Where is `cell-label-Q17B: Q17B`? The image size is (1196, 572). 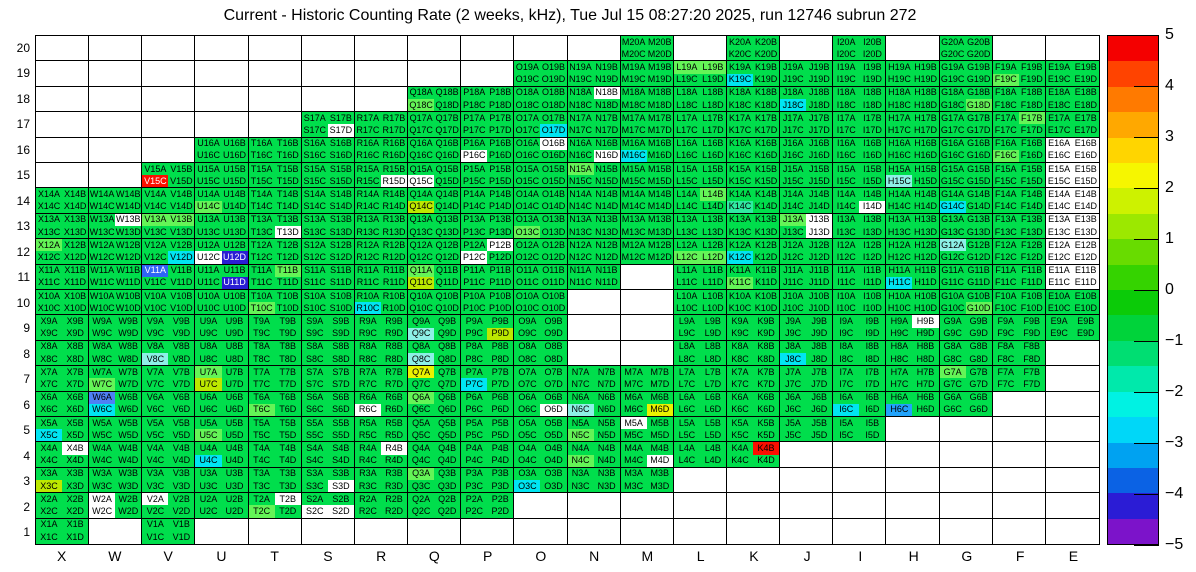
cell-label-Q17B: Q17B is located at coordinates (447, 118).